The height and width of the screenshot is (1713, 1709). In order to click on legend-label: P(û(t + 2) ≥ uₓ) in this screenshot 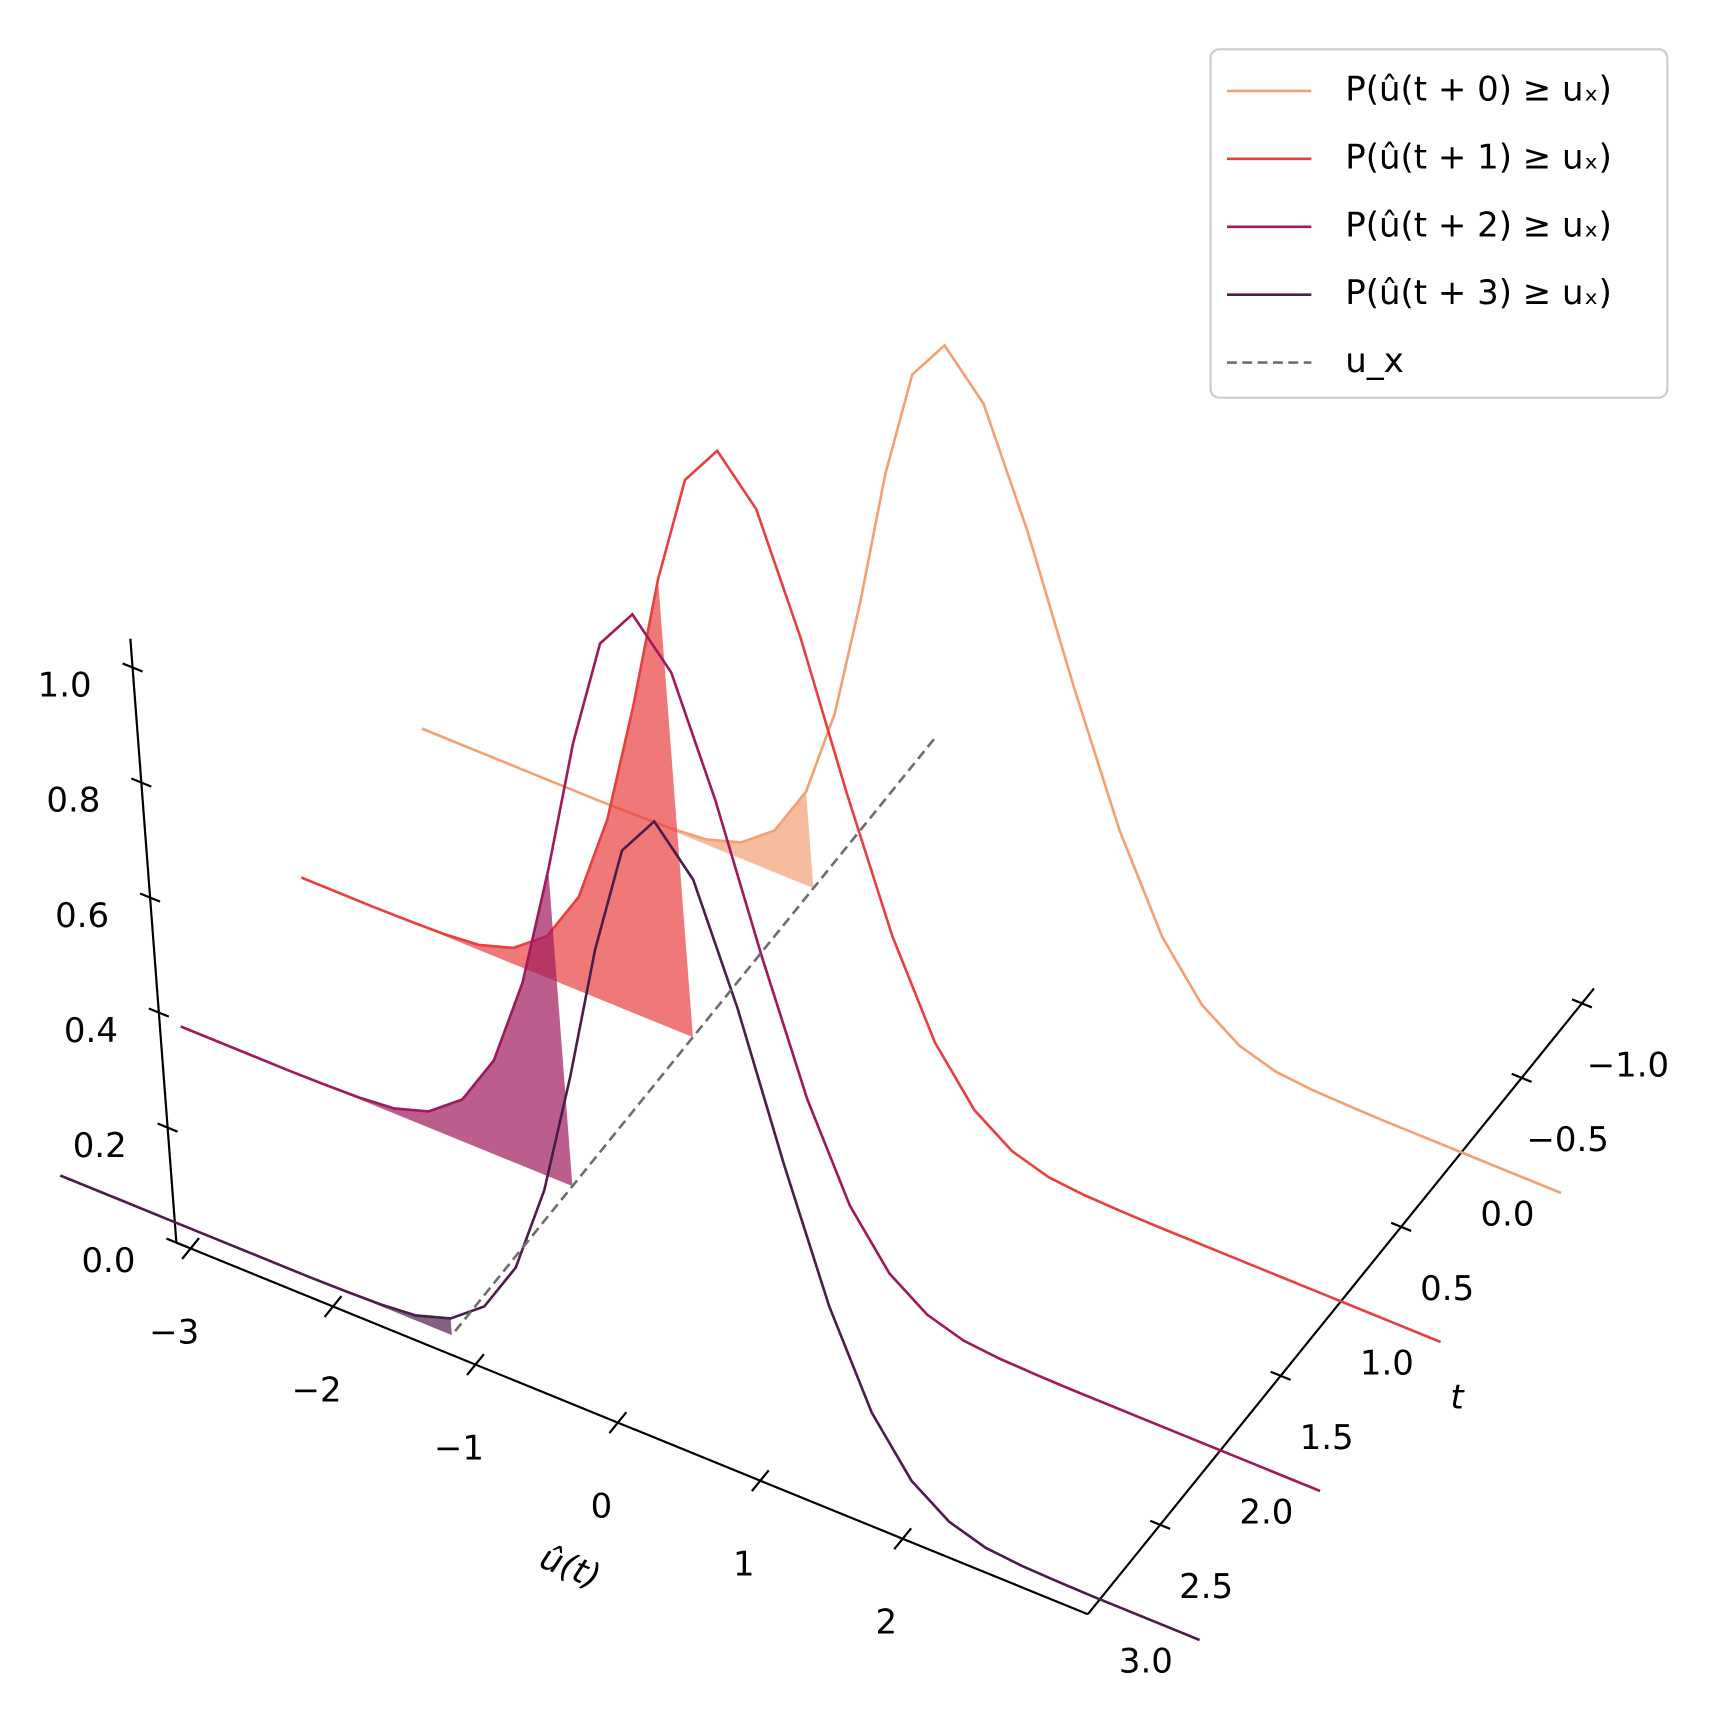, I will do `click(1478, 225)`.